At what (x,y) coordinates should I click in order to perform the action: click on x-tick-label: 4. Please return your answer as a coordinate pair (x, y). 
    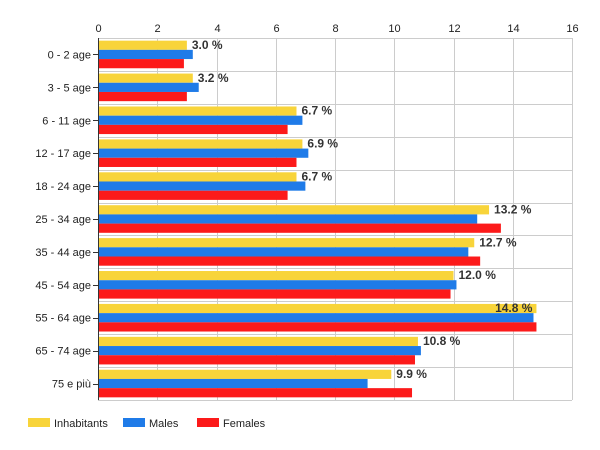
    Looking at the image, I should click on (217, 29).